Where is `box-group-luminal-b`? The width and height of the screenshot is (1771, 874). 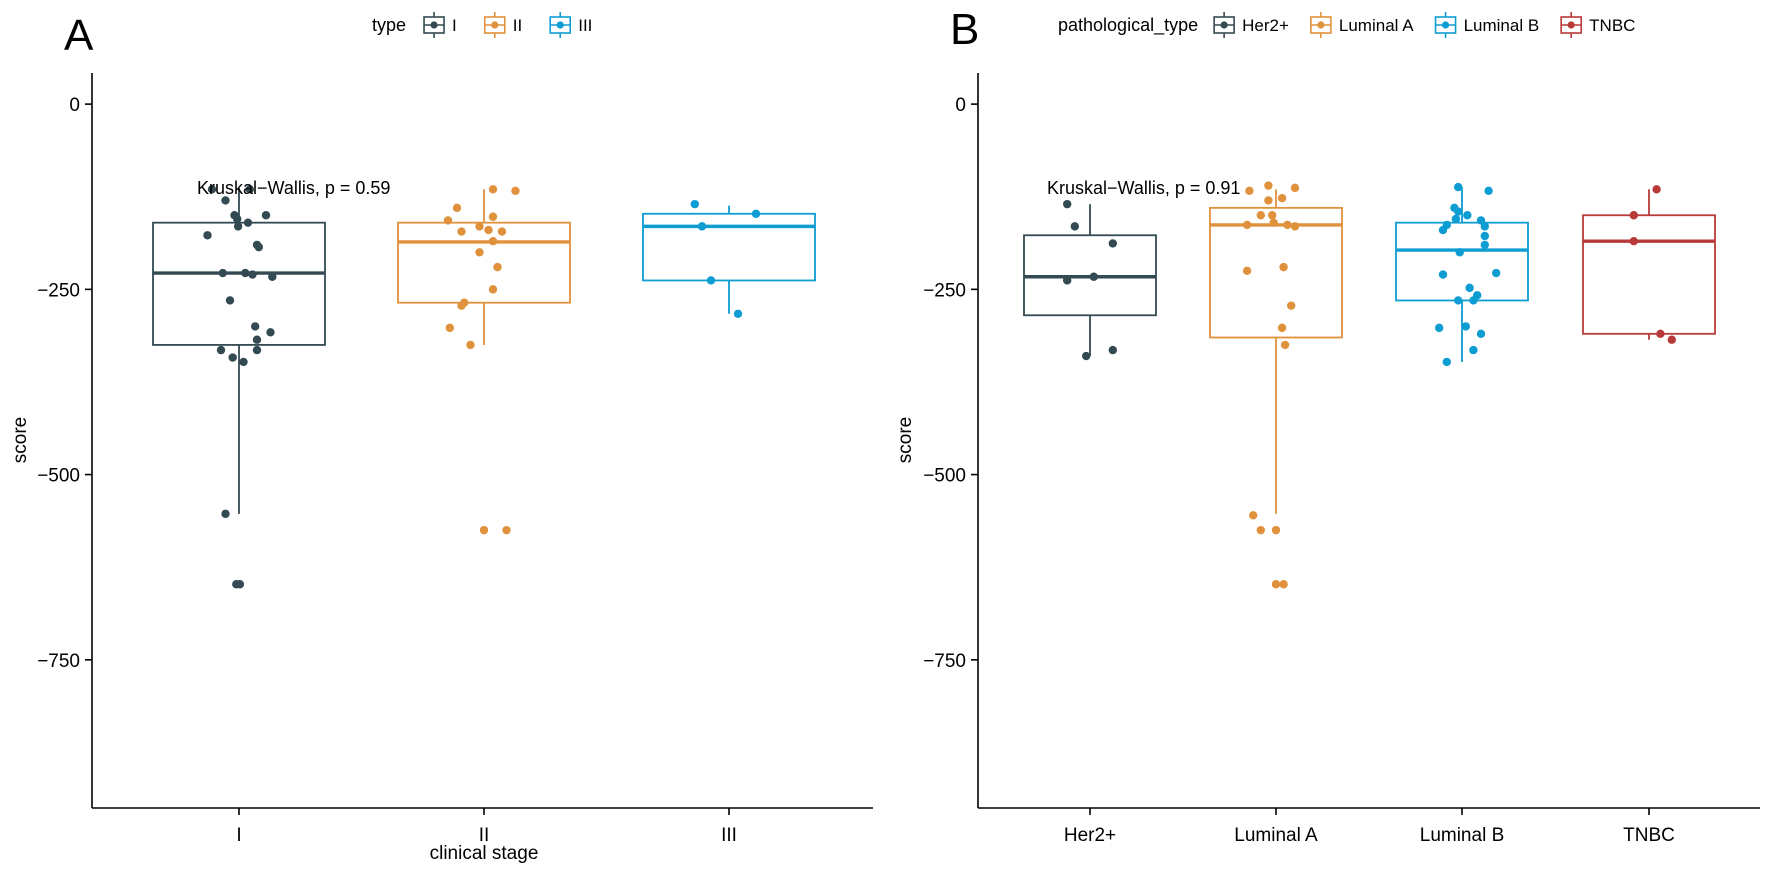
box-group-luminal-b is located at coordinates (1462, 274).